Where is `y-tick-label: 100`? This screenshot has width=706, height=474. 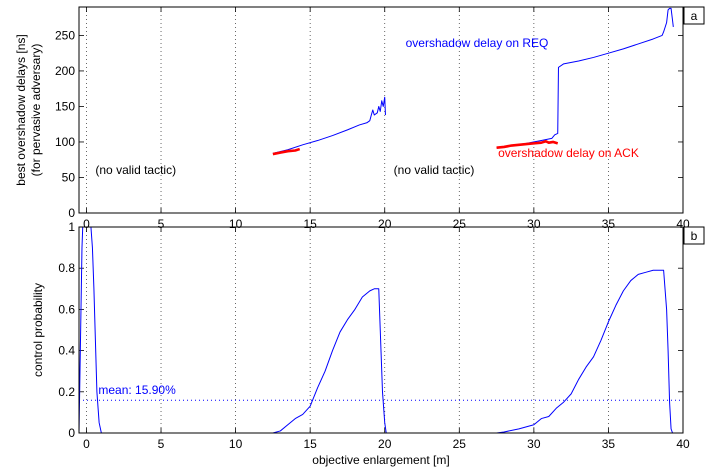 y-tick-label: 100 is located at coordinates (65, 142).